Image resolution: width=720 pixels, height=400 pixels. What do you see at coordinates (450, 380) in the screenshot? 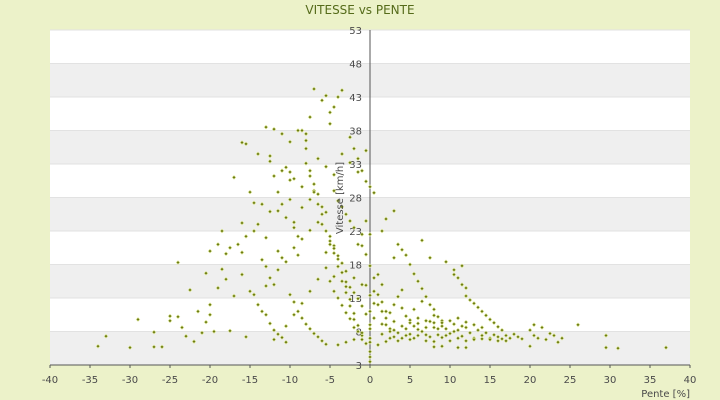
I see `x-tick-label: 10` at bounding box center [450, 380].